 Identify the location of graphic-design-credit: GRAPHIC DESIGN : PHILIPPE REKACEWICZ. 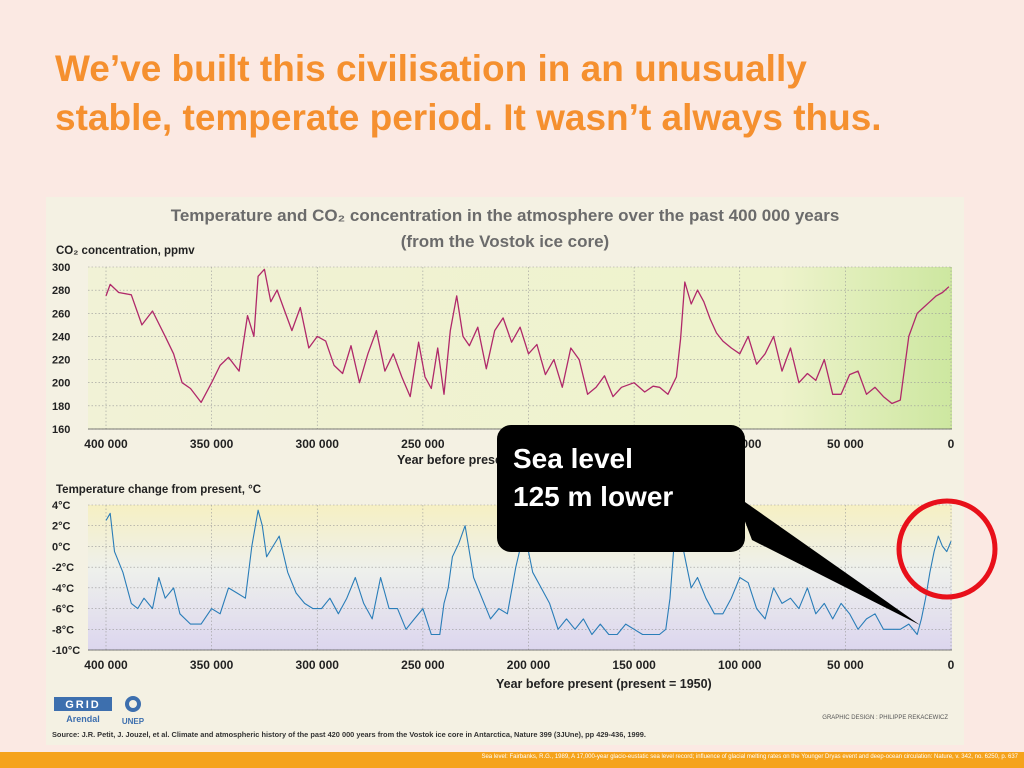
(885, 718).